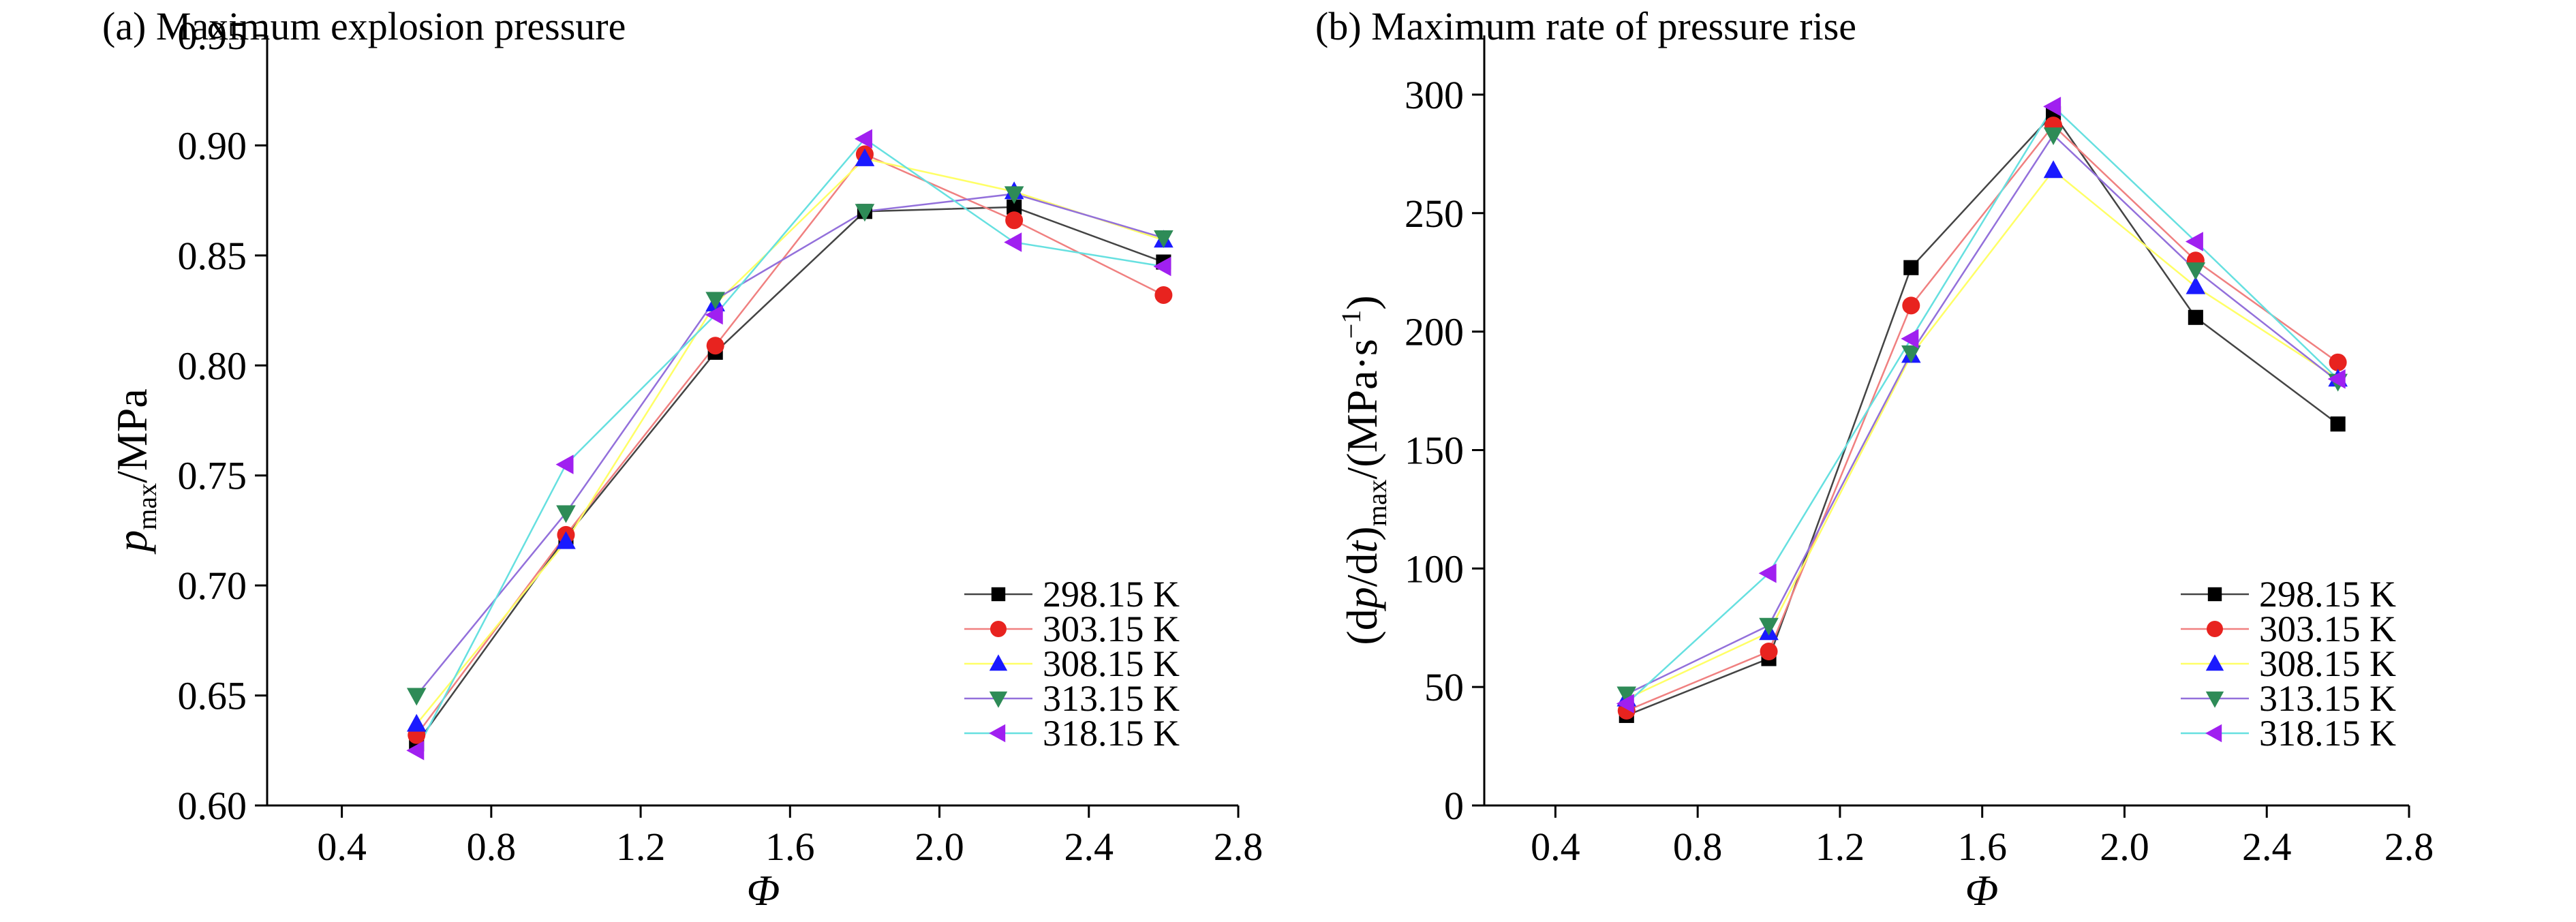  I want to click on chart-a-legend-label: 303.15 K, so click(1111, 629).